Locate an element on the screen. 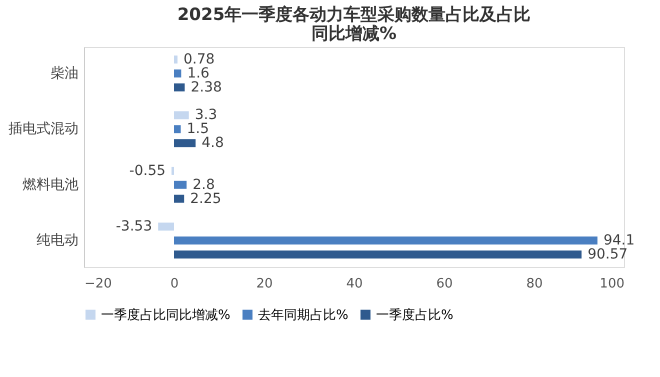 This screenshot has width=660, height=377. y-tick-label: 插电式混动 is located at coordinates (43, 129).